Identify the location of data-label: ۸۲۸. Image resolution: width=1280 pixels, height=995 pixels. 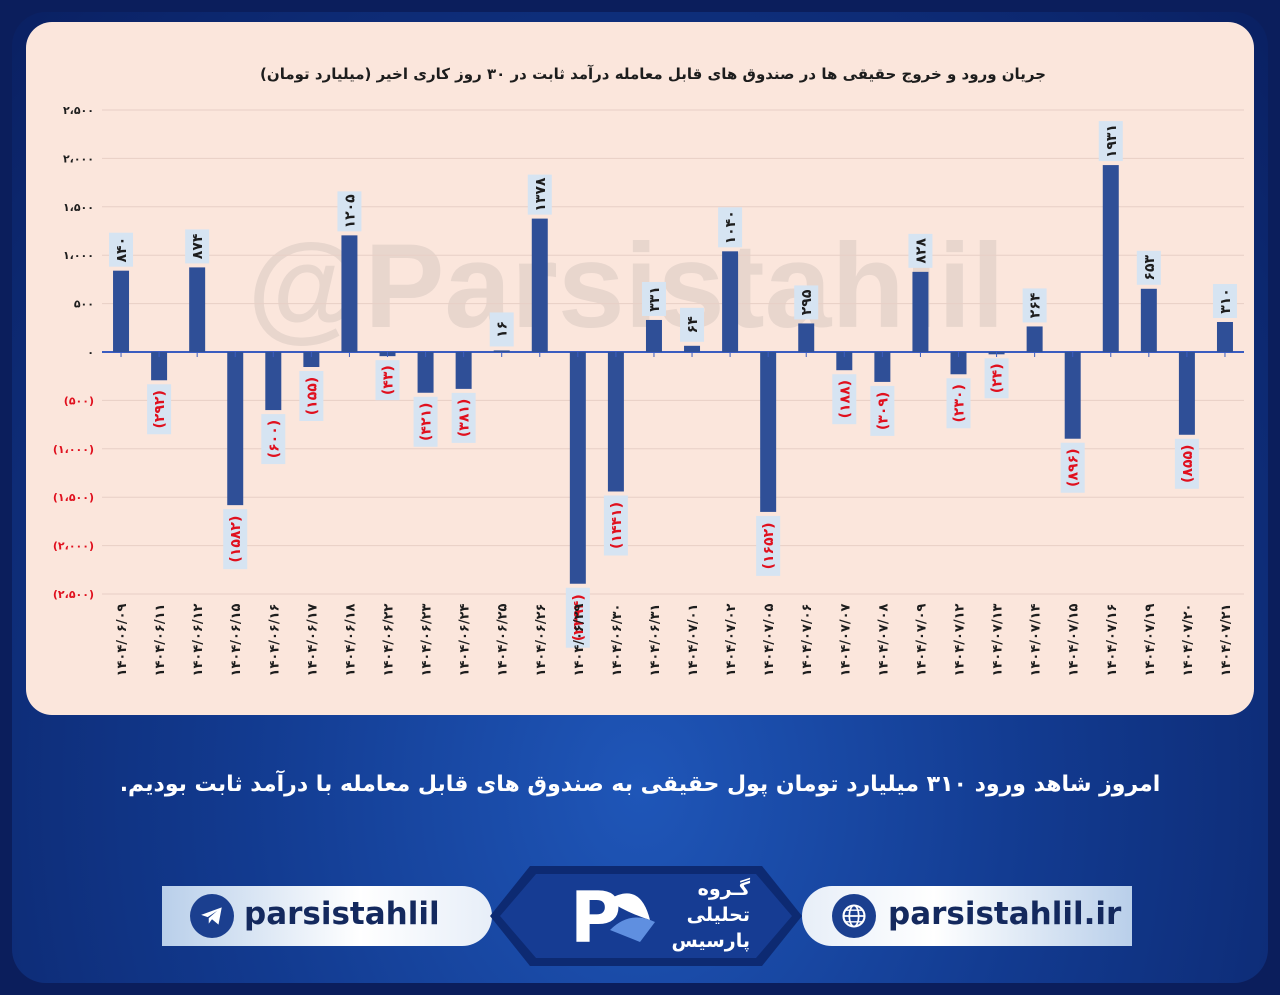
(921, 251).